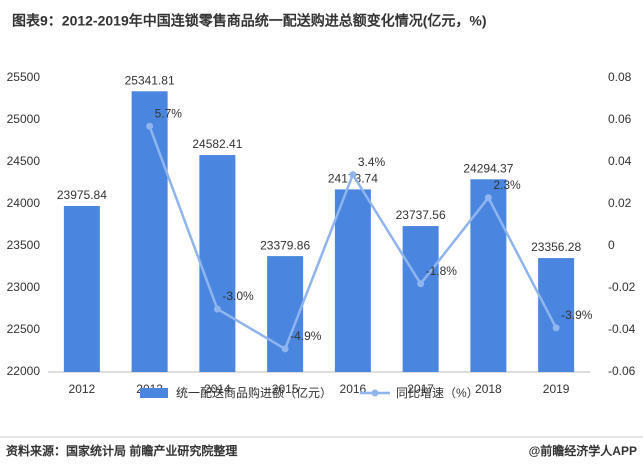 This screenshot has height=472, width=643. I want to click on bar-label: 24173.74, so click(353, 179).